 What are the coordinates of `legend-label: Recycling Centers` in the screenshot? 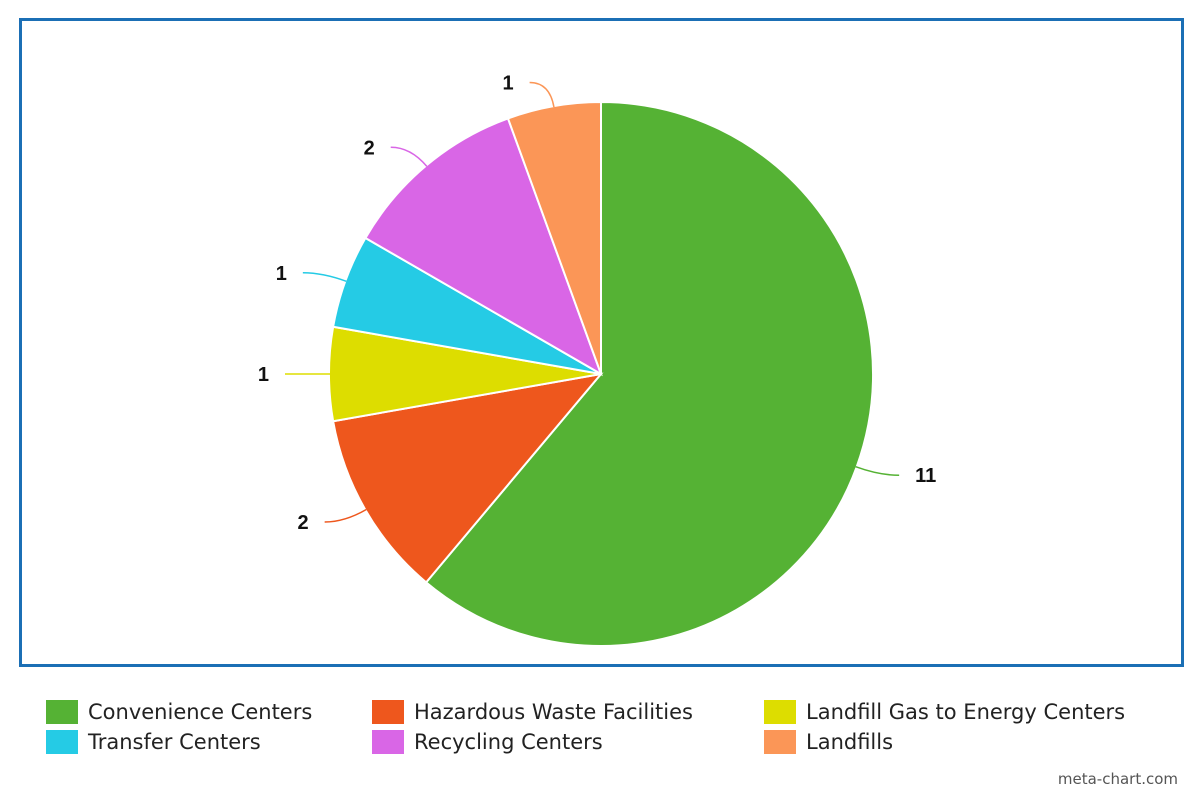 It's located at (508, 742).